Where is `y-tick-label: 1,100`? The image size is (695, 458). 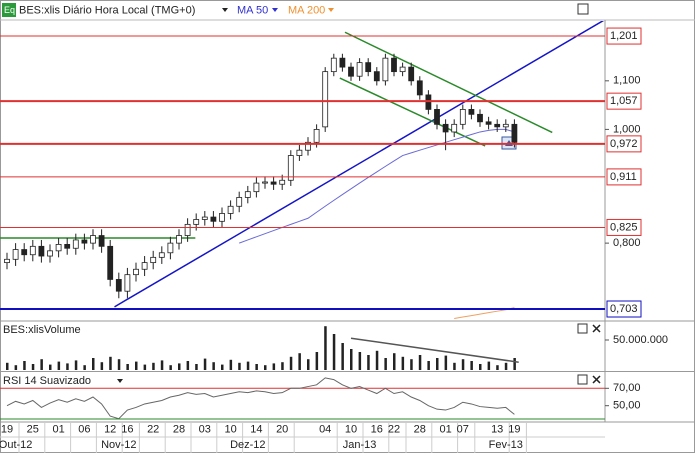
y-tick-label: 1,100 is located at coordinates (627, 81).